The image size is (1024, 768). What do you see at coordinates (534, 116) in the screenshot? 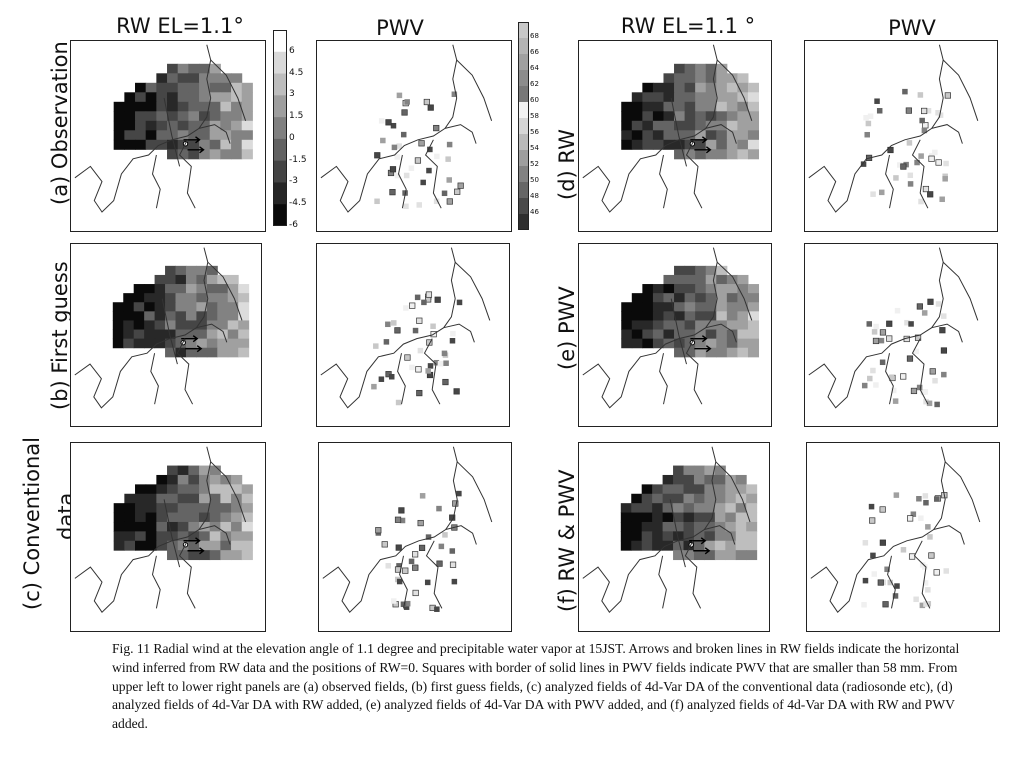
I see `colorbar-tick-label: 58` at bounding box center [534, 116].